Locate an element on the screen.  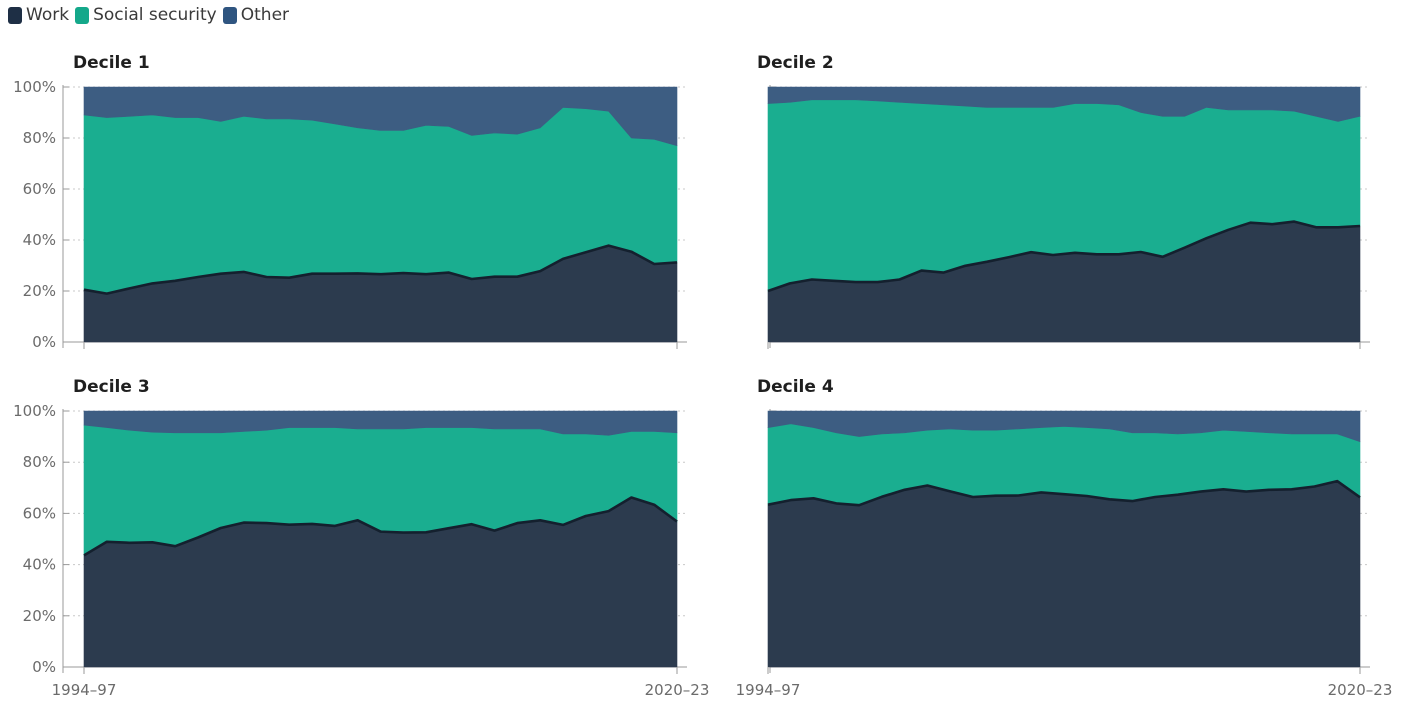
legend-swatch-other is located at coordinates (229, 15).